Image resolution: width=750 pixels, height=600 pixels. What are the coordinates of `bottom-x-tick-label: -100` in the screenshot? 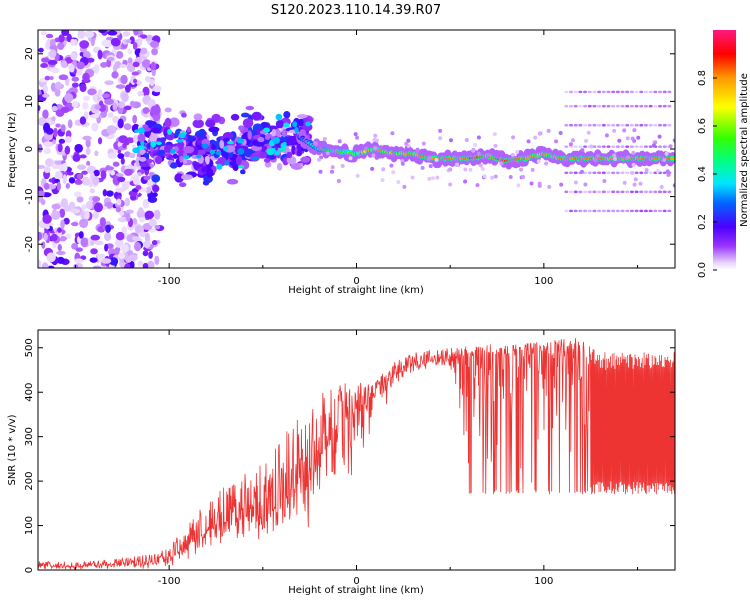 It's located at (169, 581).